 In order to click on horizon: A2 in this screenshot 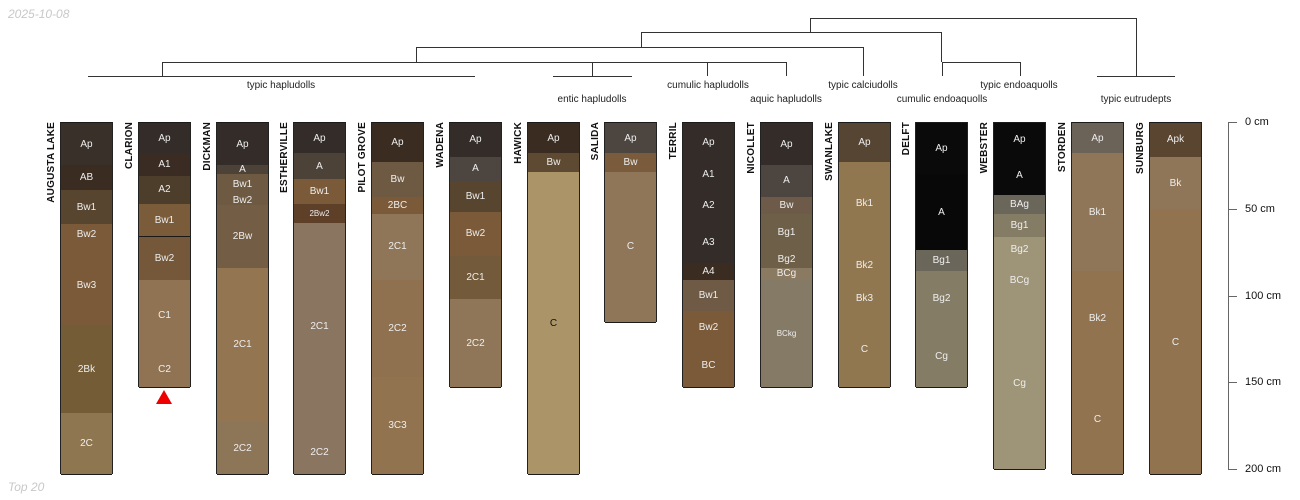, I will do `click(164, 190)`.